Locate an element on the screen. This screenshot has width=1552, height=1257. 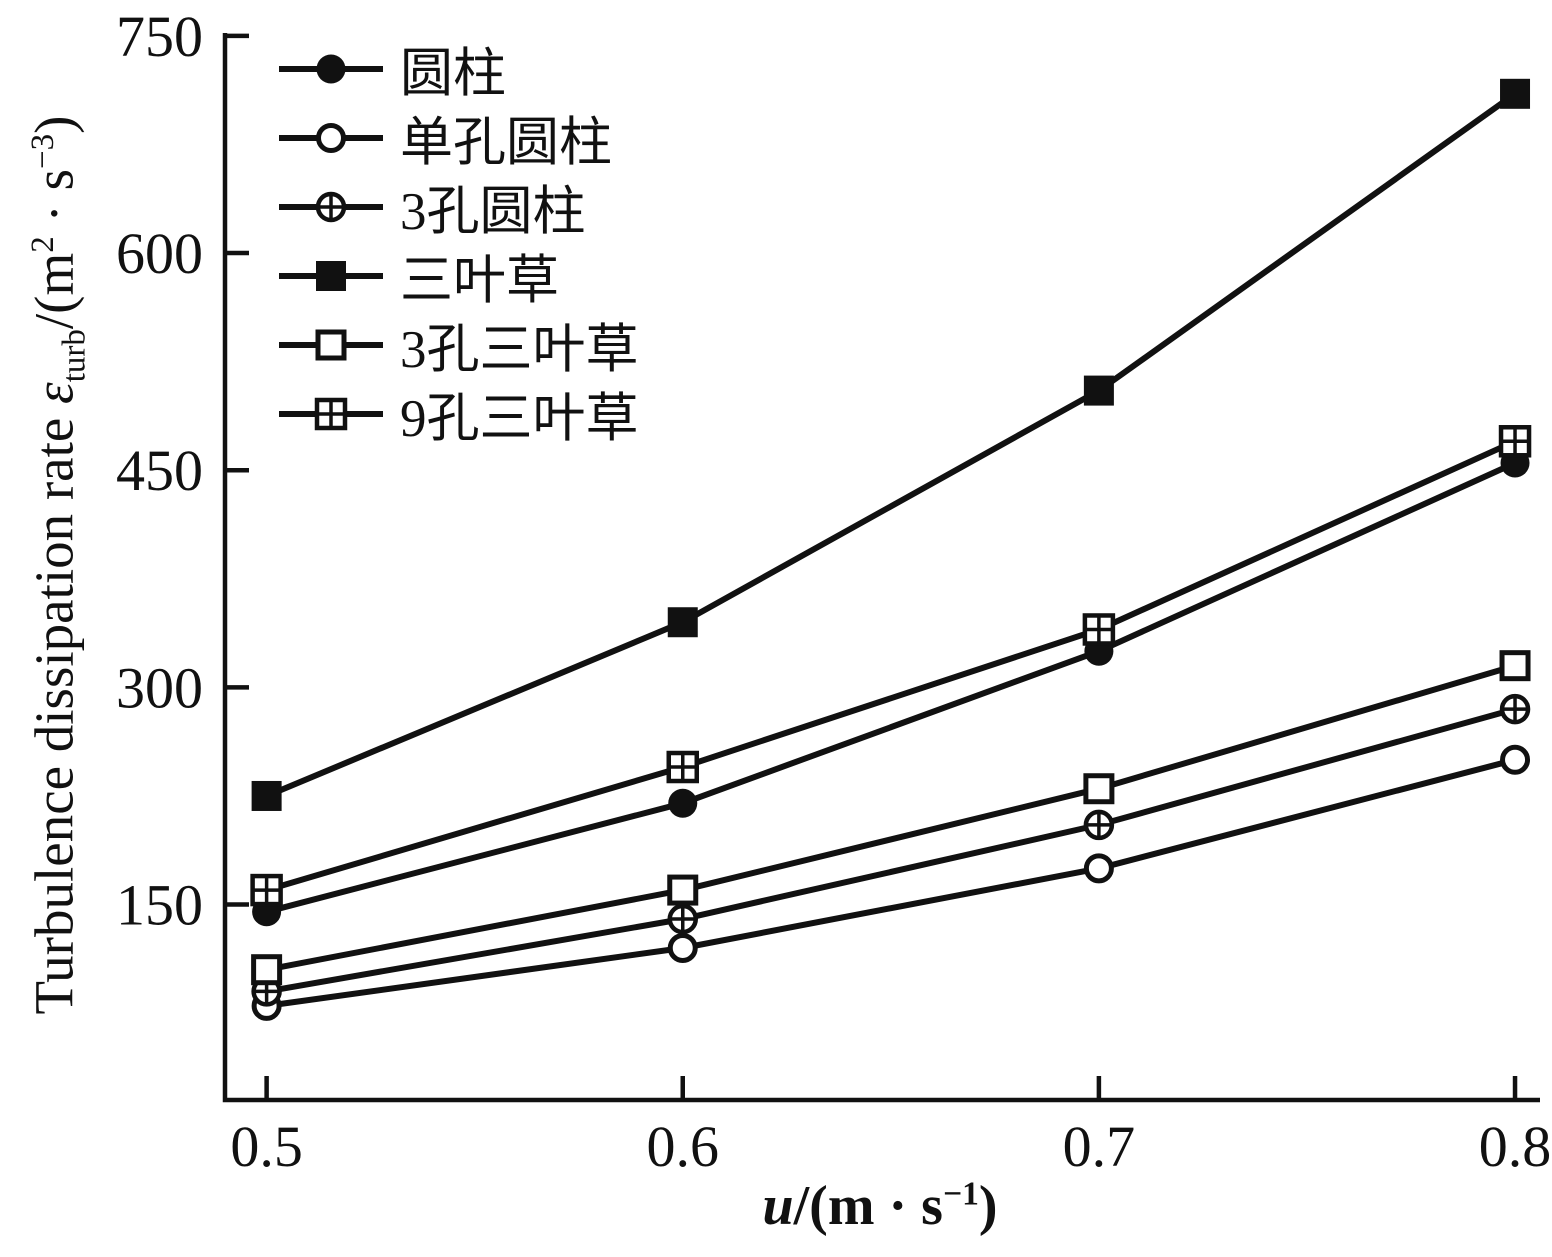
y-axis: 150 300 450 600 750 is located at coordinates (182, 471).